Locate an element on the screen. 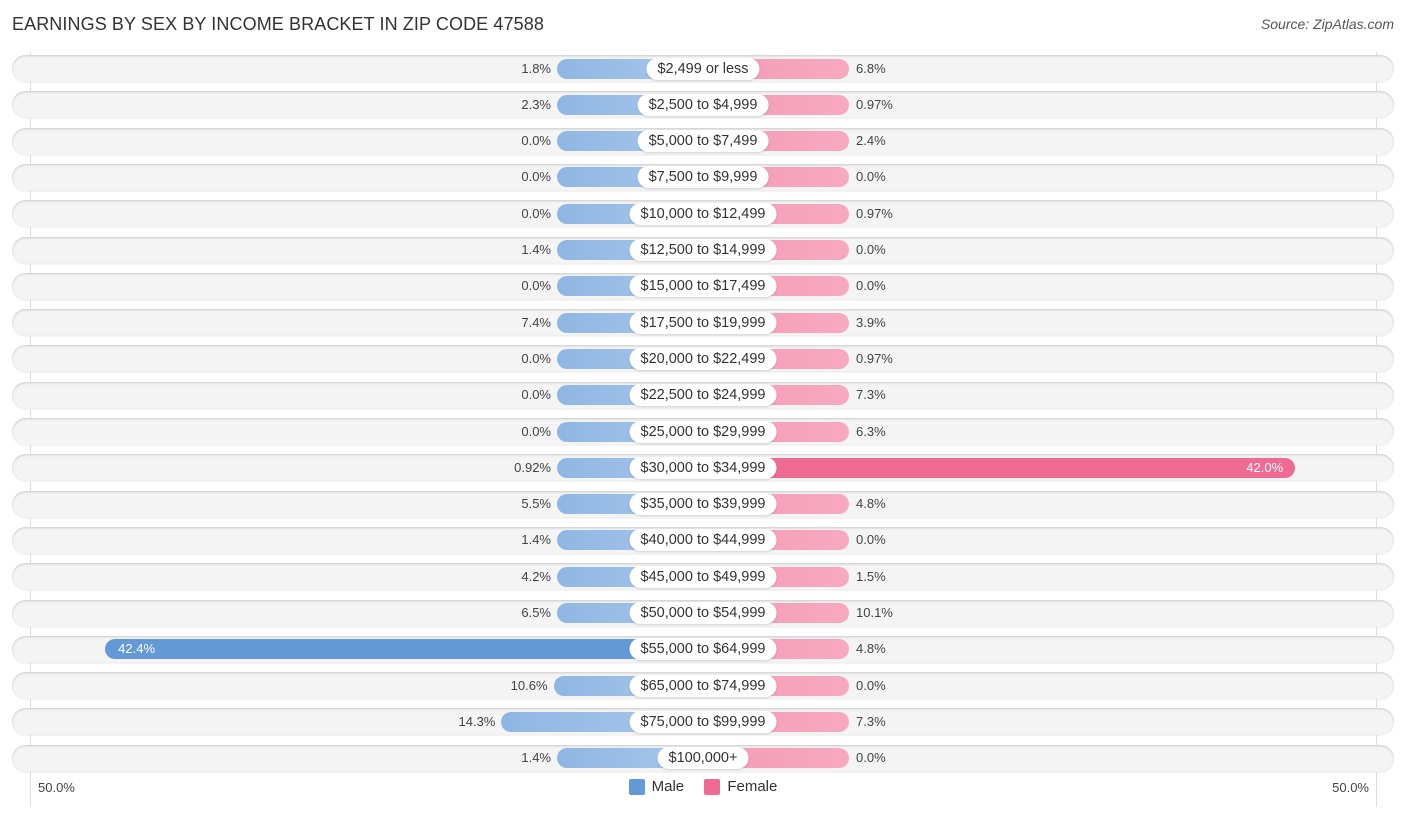  category-label: $25,000 to $29,999 is located at coordinates (703, 431).